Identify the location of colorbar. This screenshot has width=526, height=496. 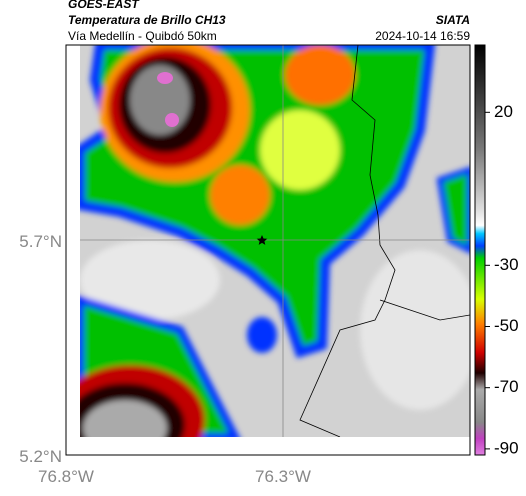
(480, 250).